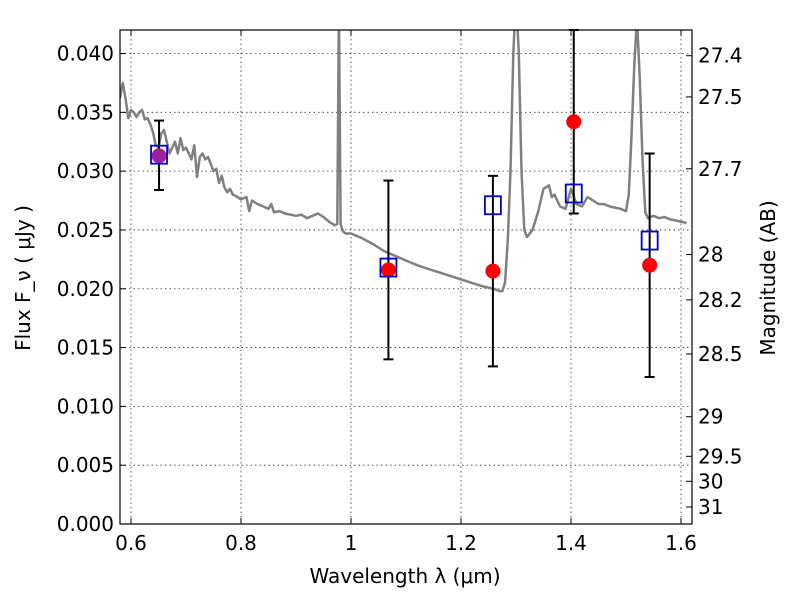 The width and height of the screenshot is (800, 600). What do you see at coordinates (85, 406) in the screenshot?
I see `y-tick-label: 0.010` at bounding box center [85, 406].